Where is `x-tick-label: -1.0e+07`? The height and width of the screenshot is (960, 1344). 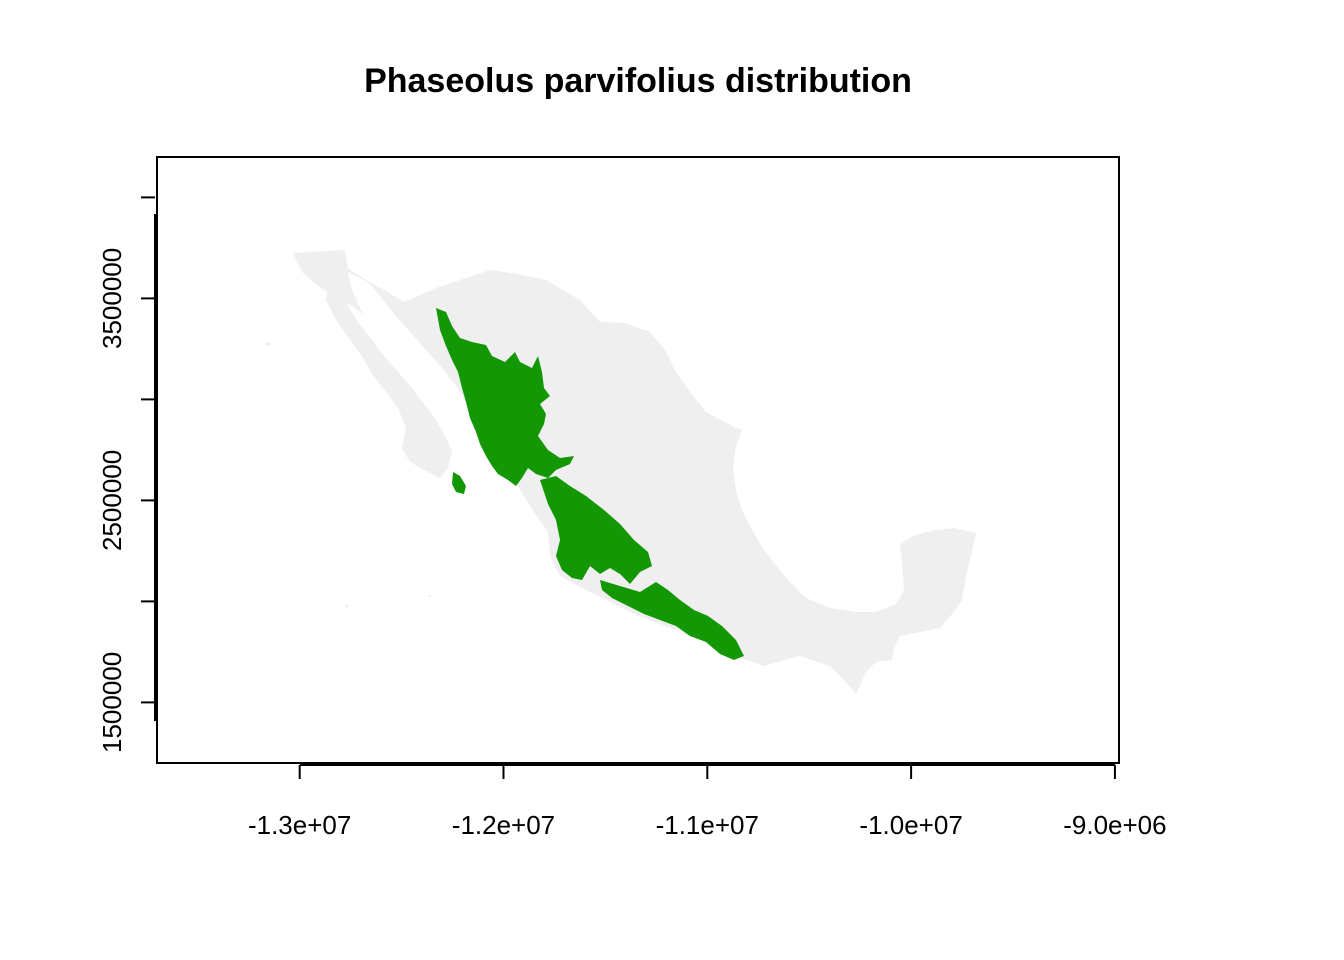
x-tick-label: -1.0e+07 is located at coordinates (910, 825).